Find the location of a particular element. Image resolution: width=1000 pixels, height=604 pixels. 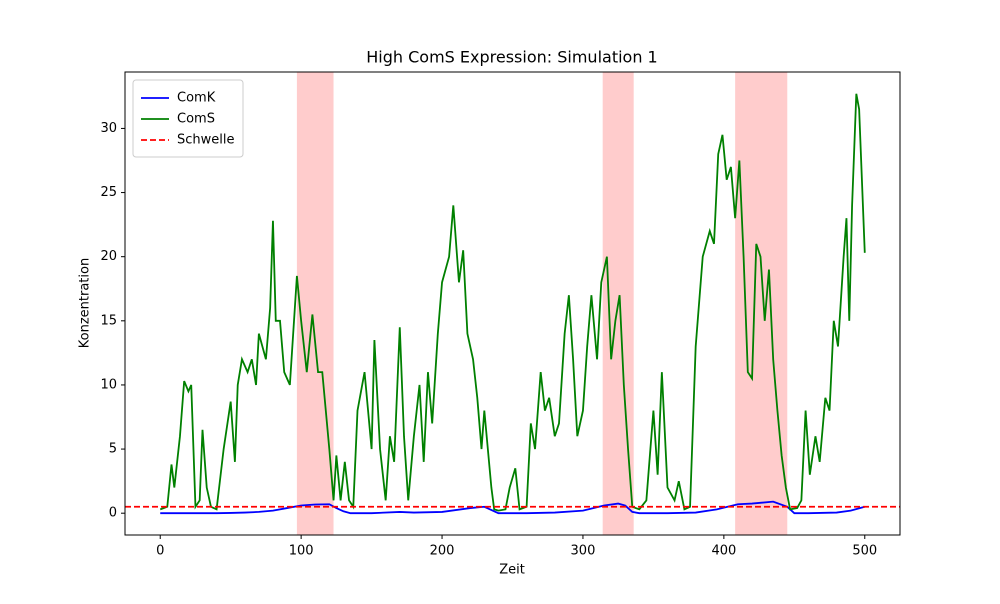

legend-label: Schwelle is located at coordinates (206, 140).